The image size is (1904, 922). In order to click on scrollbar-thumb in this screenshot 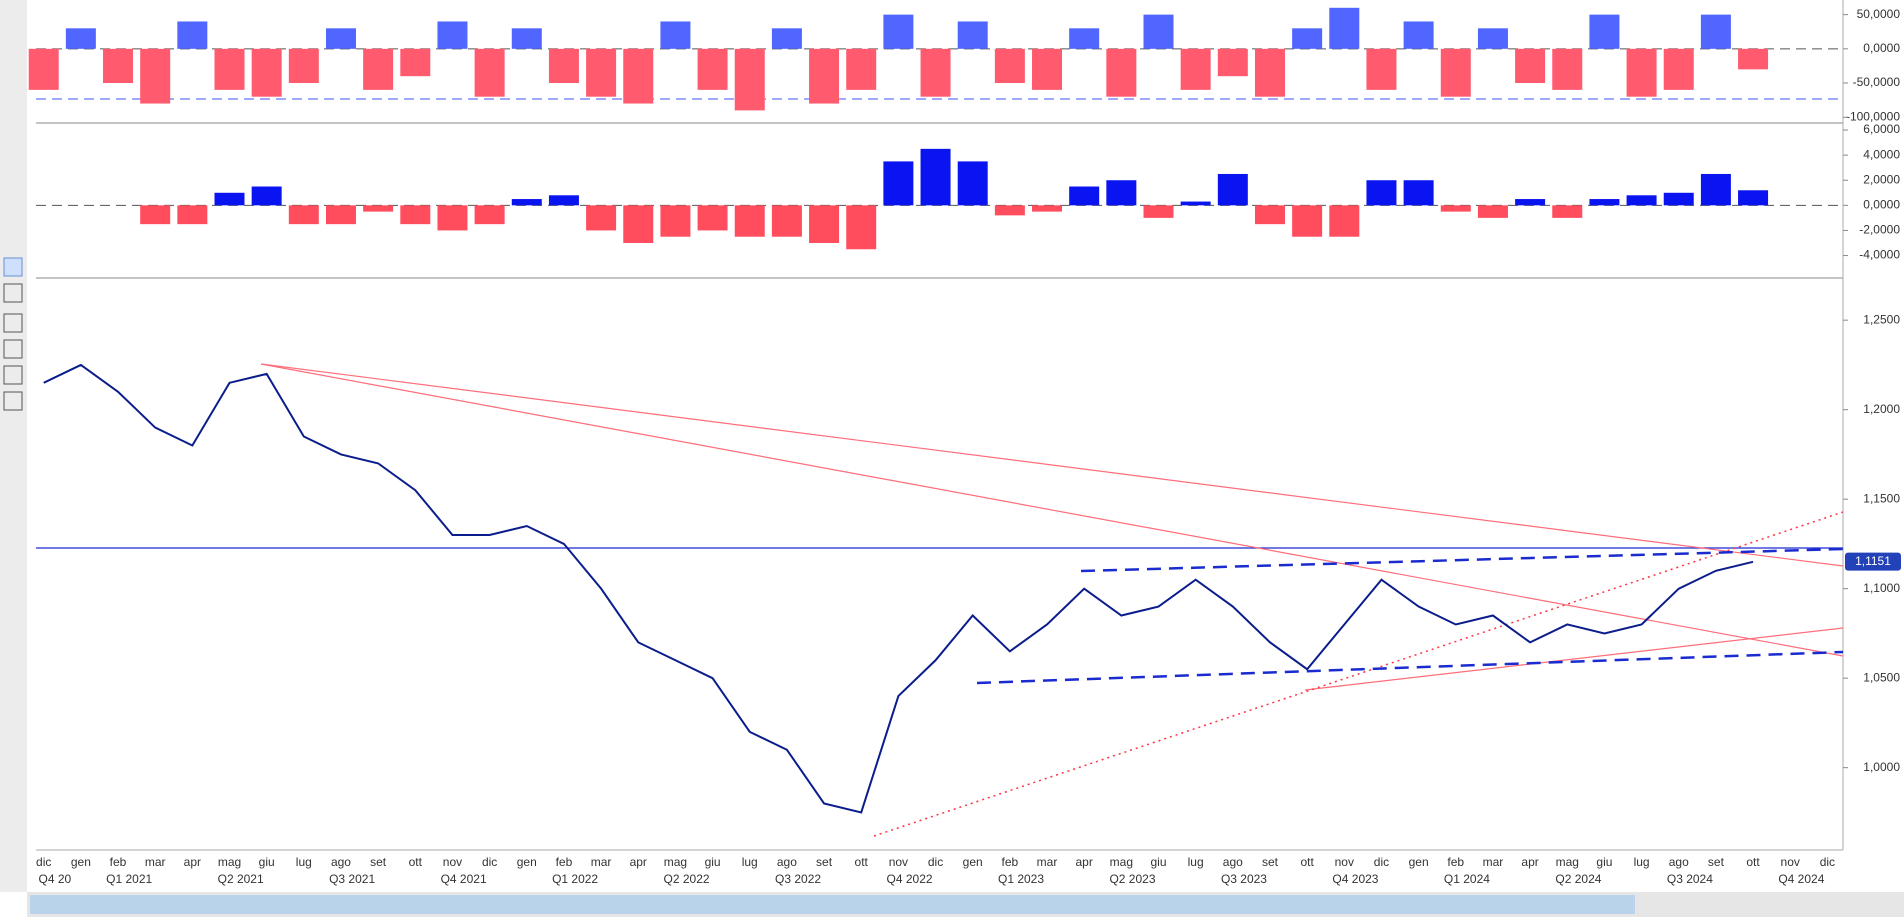, I will do `click(832, 904)`.